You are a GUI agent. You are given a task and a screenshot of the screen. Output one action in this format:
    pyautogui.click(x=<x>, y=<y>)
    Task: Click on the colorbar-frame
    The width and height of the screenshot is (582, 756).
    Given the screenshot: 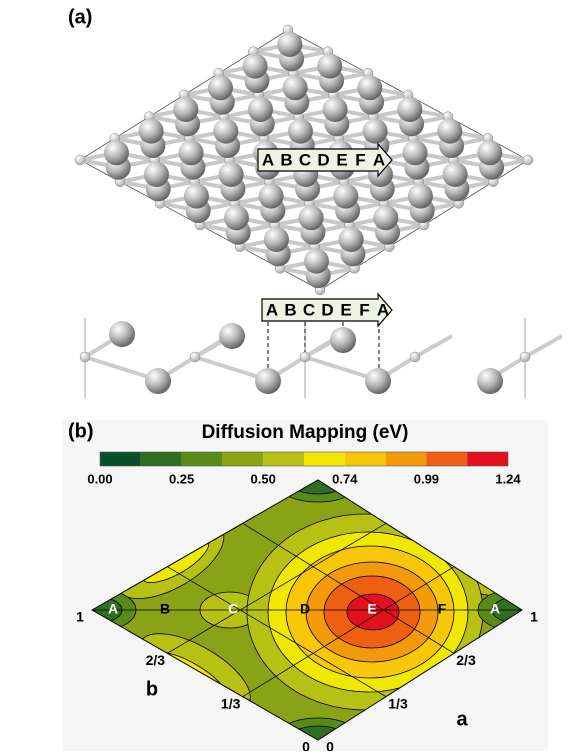 What is the action you would take?
    pyautogui.click(x=304, y=459)
    